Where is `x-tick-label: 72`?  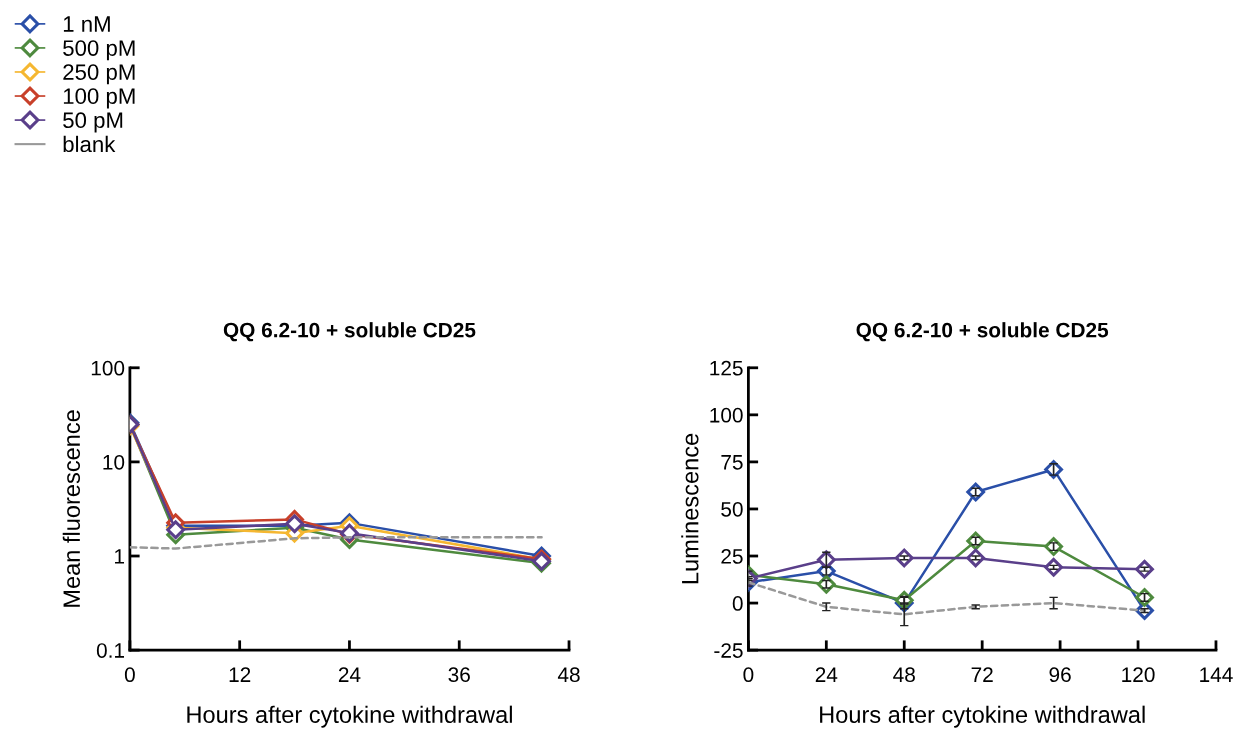 x-tick-label: 72 is located at coordinates (982, 674).